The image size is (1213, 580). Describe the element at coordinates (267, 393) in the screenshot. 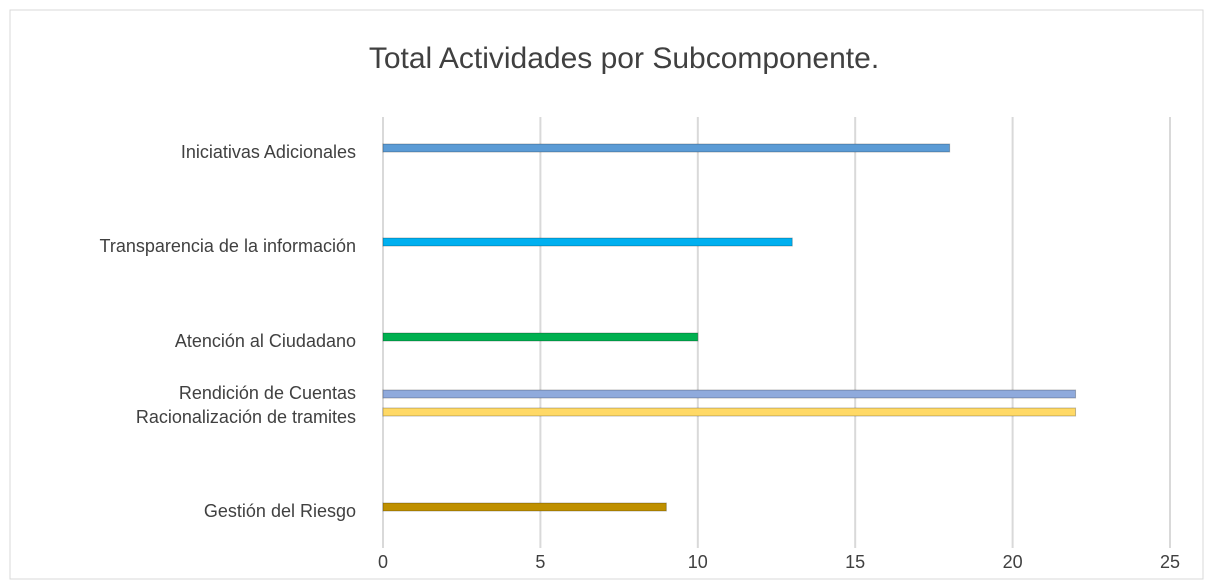

I see `y-tick-label: Rendición de Cuentas` at that location.